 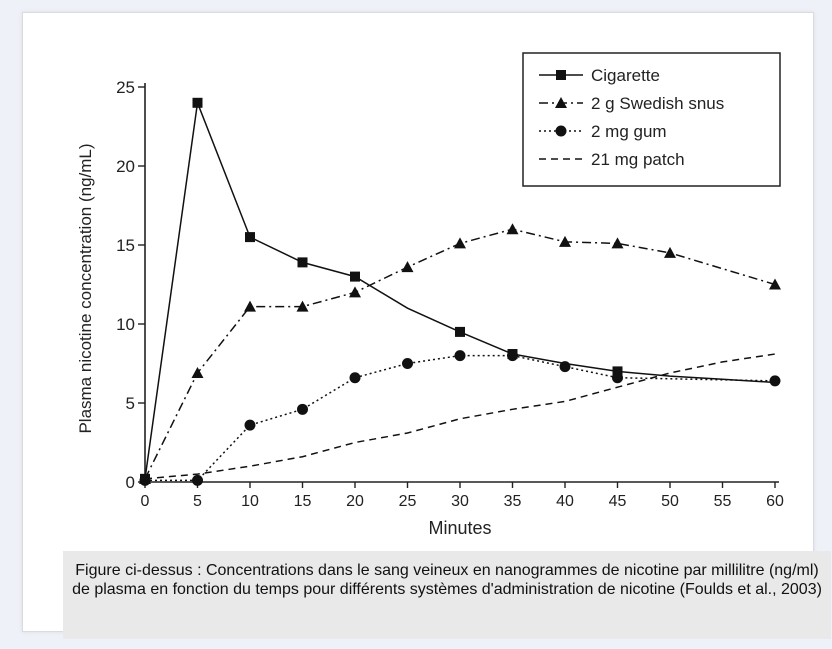 What do you see at coordinates (513, 501) in the screenshot?
I see `x-tick-label: 35` at bounding box center [513, 501].